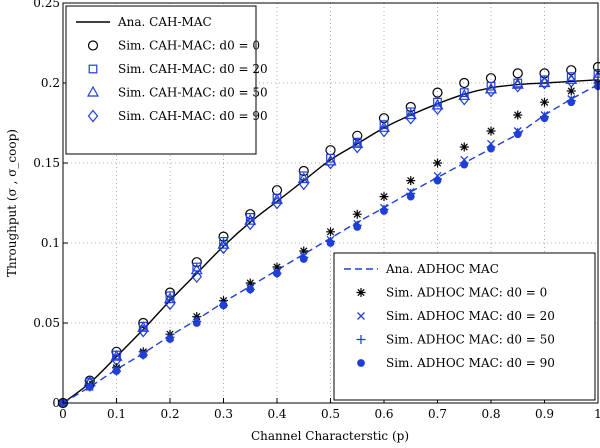 The height and width of the screenshot is (448, 600). I want to click on legend-label: Sim. CAH-MAC: d0 = 50, so click(193, 93).